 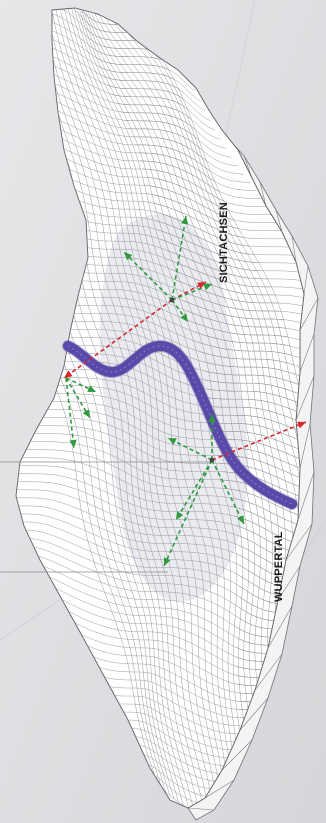 What do you see at coordinates (190, 449) in the screenshot?
I see `sight-axis-green-lower-nw` at bounding box center [190, 449].